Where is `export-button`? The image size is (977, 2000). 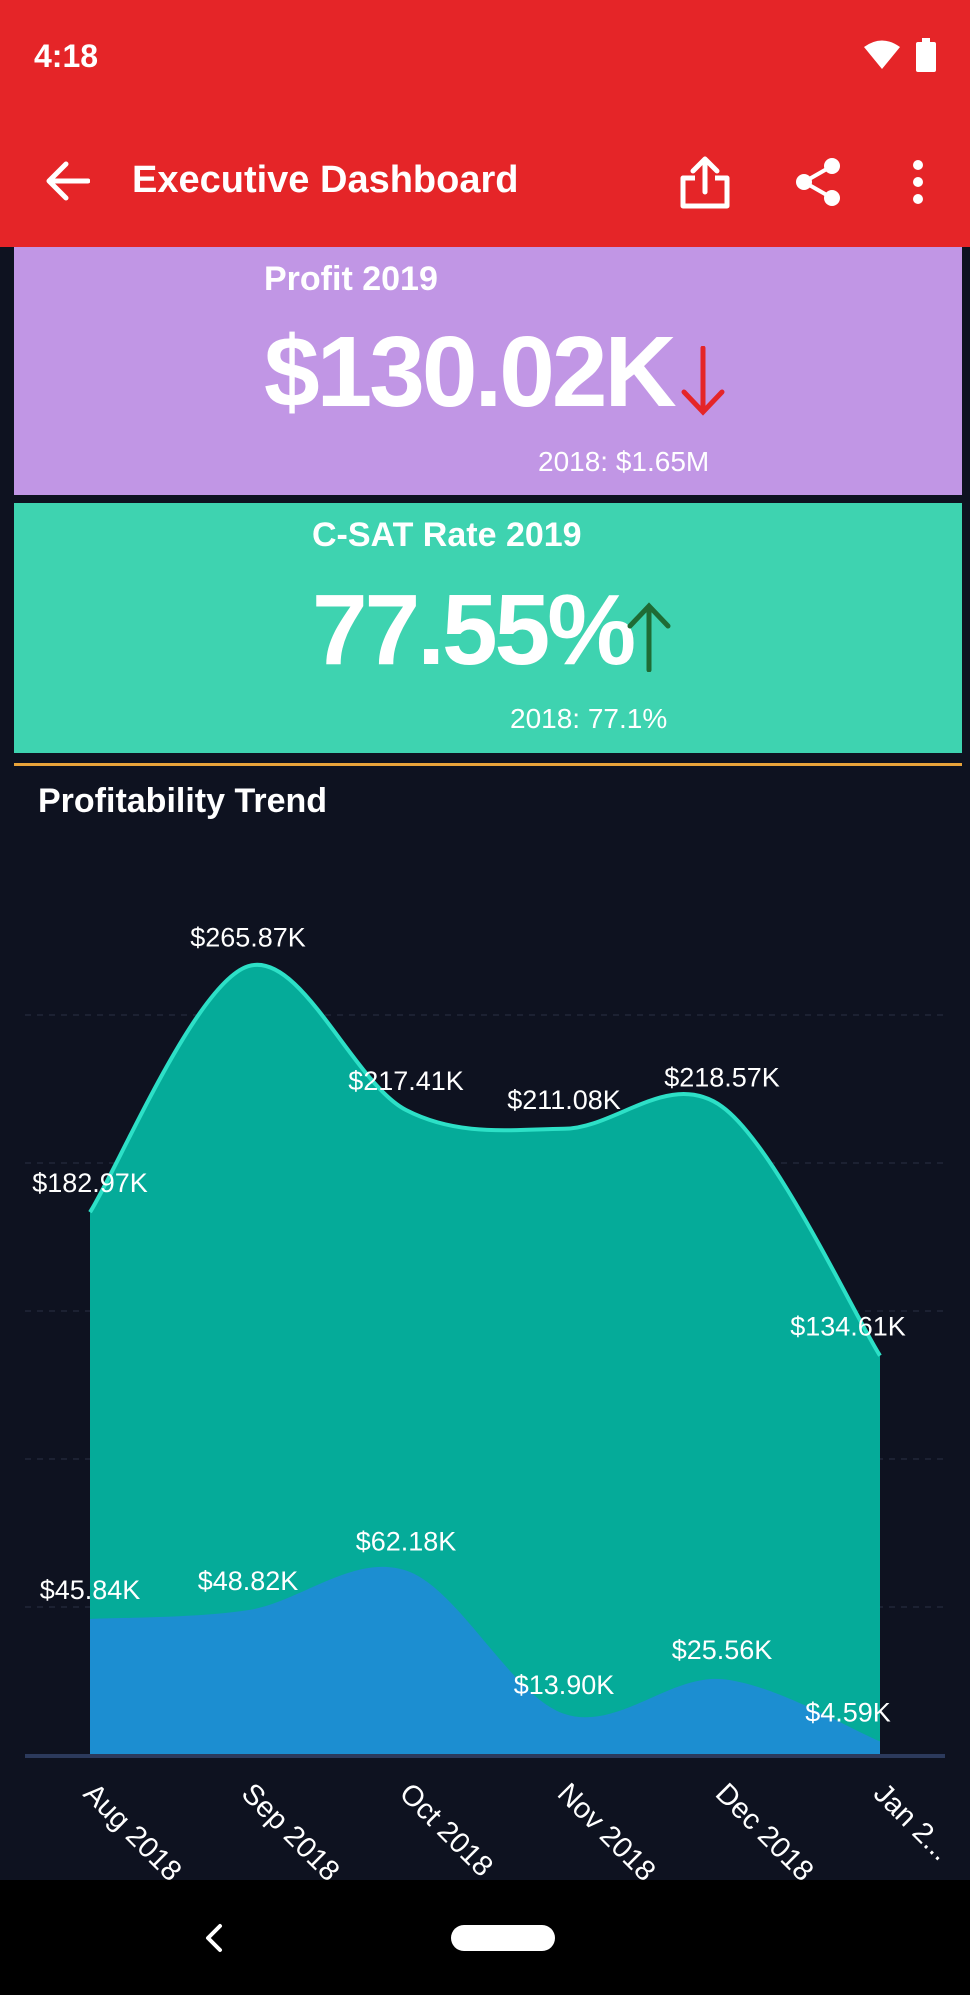 export-button is located at coordinates (705, 184).